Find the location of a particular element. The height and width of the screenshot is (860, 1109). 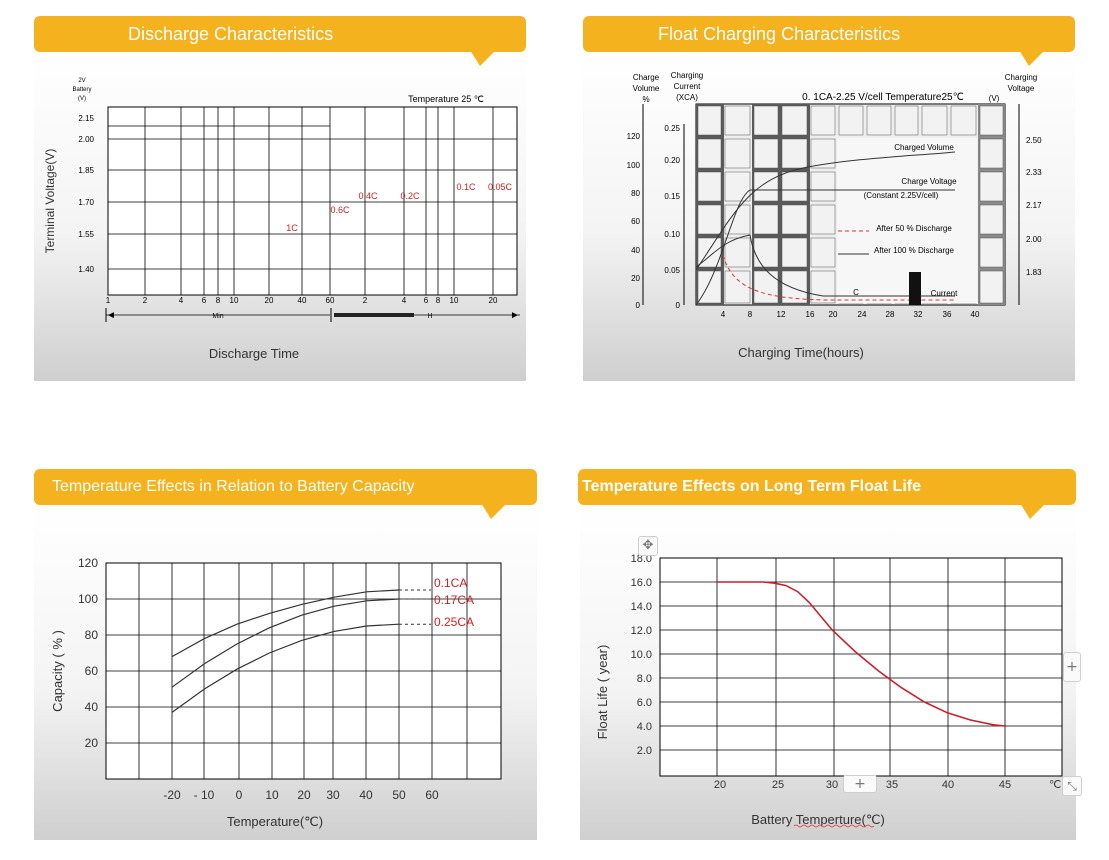

chart-annotation: 0. 1CA-2.25 V/cell Temperature25℃ is located at coordinates (883, 97).